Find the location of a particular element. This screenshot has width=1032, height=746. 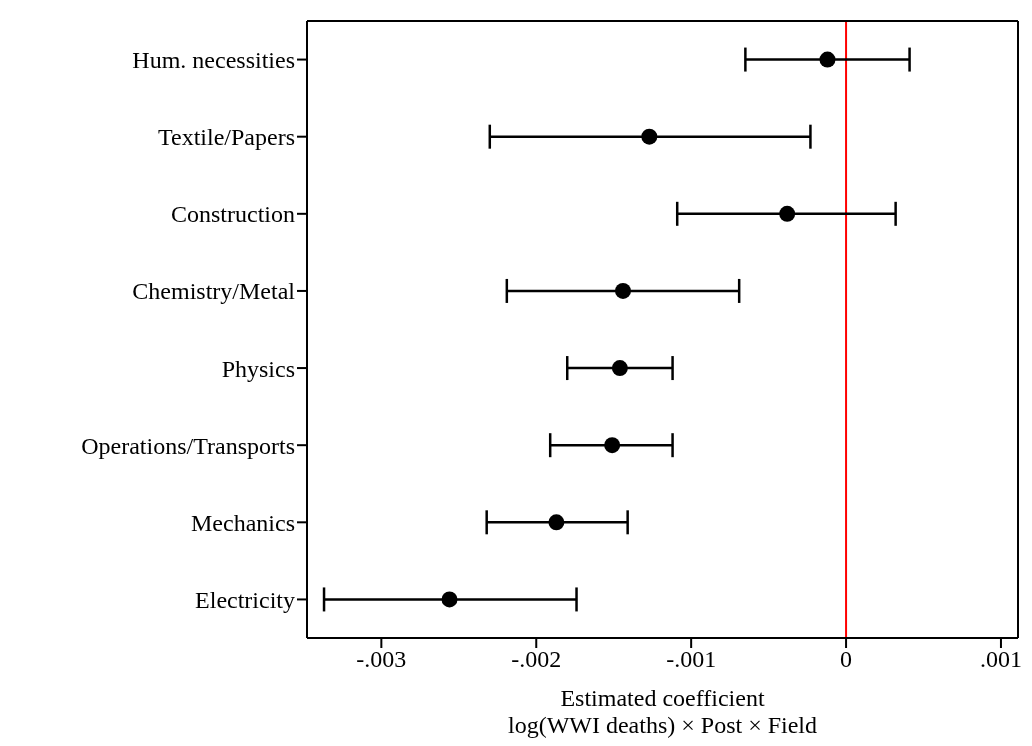

x-tick-label: -.002 is located at coordinates (536, 659).